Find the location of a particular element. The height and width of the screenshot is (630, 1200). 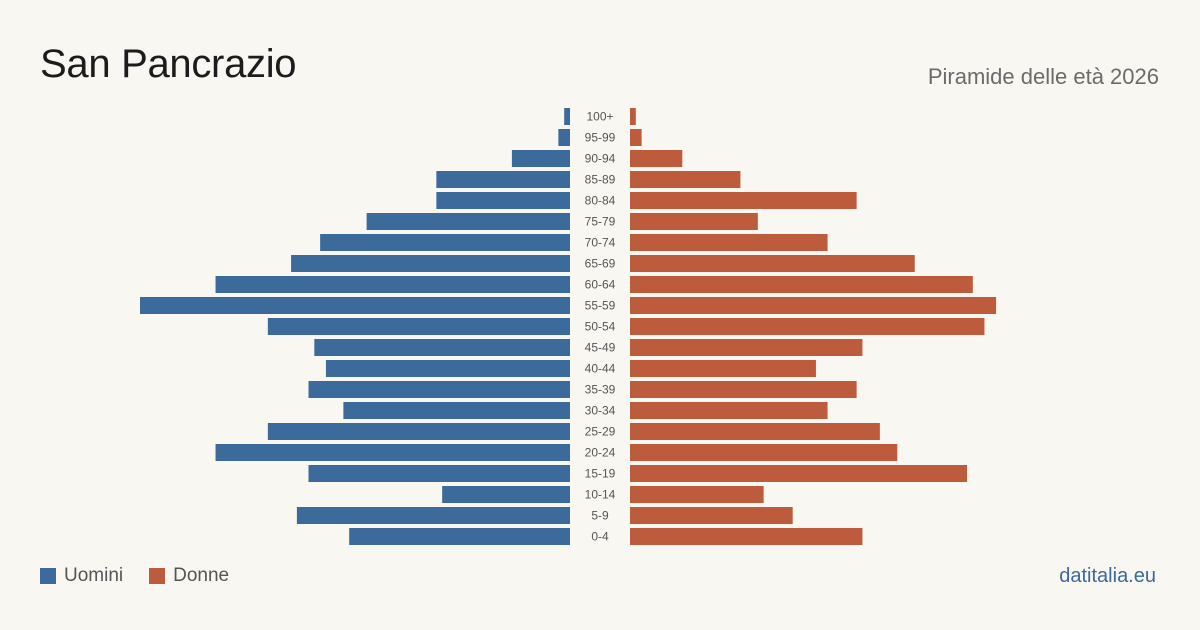

age-label-90-94: 90-94 is located at coordinates (600, 159).